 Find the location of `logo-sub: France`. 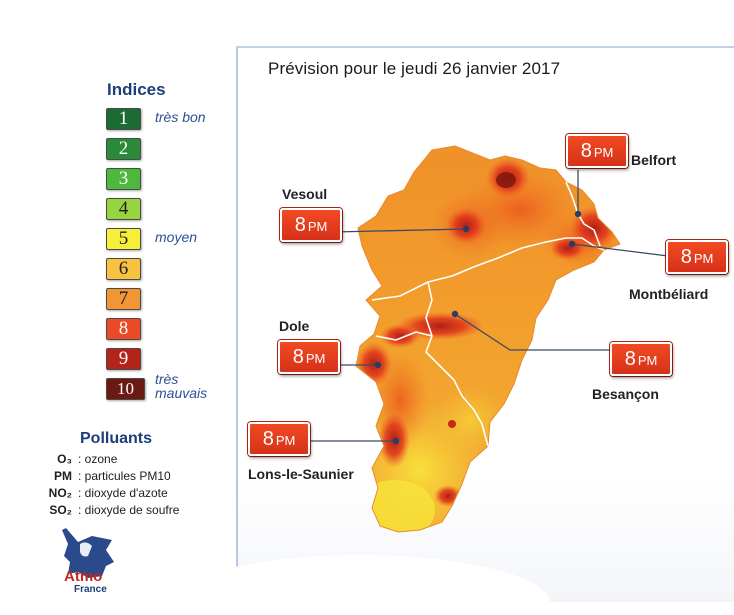

logo-sub: France is located at coordinates (90, 589).